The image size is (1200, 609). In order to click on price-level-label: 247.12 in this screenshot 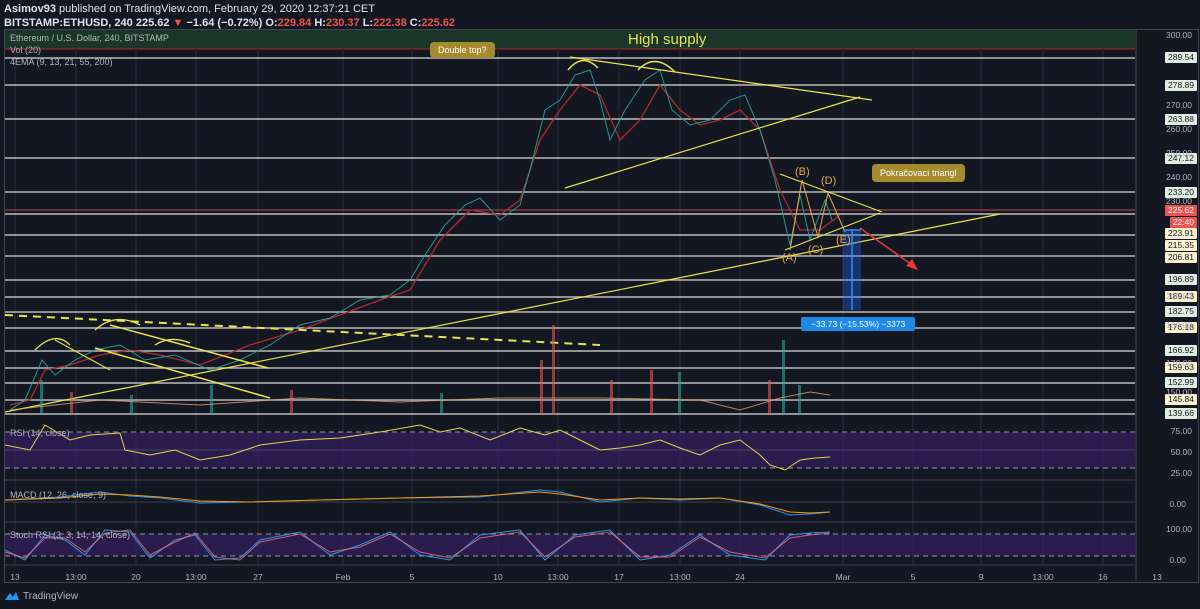, I will do `click(1181, 158)`.